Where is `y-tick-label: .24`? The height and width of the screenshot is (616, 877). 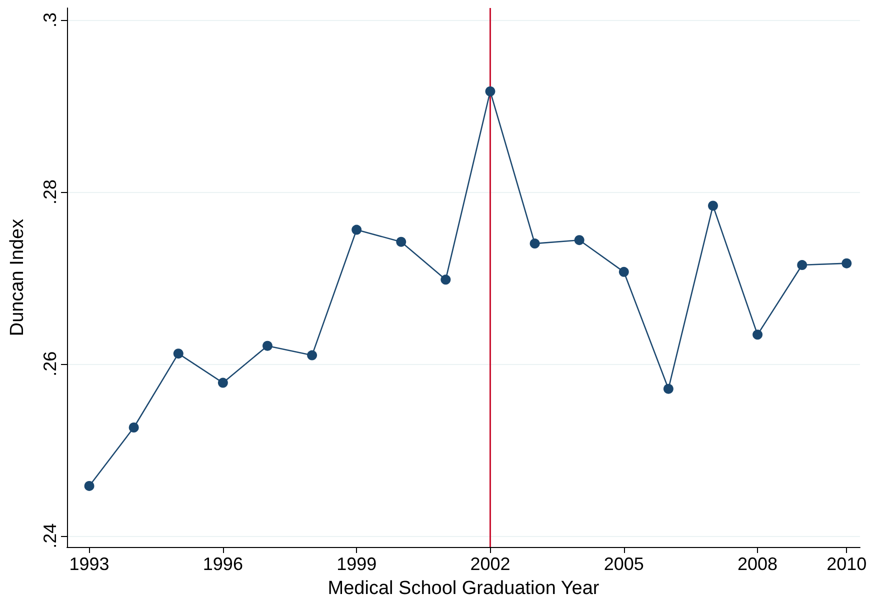
y-tick-label: .24 is located at coordinates (50, 535).